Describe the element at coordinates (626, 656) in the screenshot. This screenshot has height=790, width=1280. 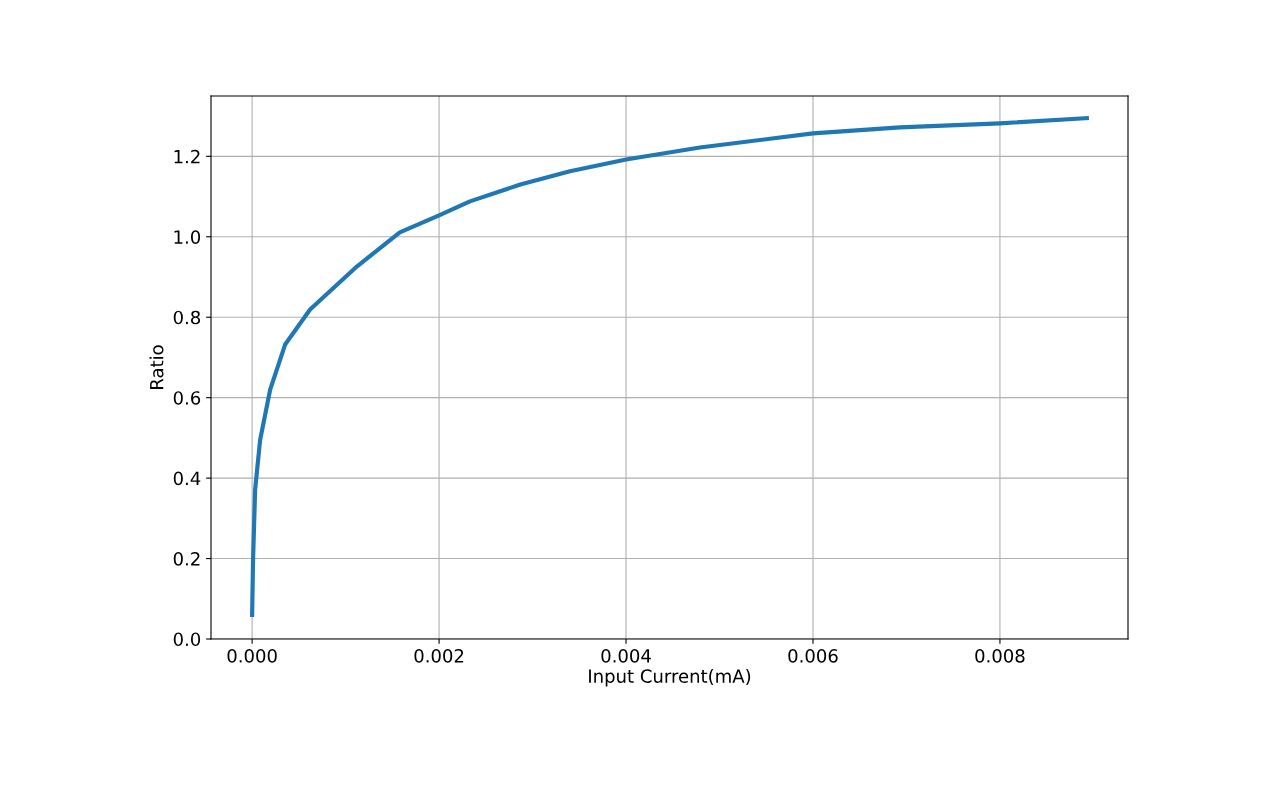
I see `x-tick-label: 0.004` at that location.